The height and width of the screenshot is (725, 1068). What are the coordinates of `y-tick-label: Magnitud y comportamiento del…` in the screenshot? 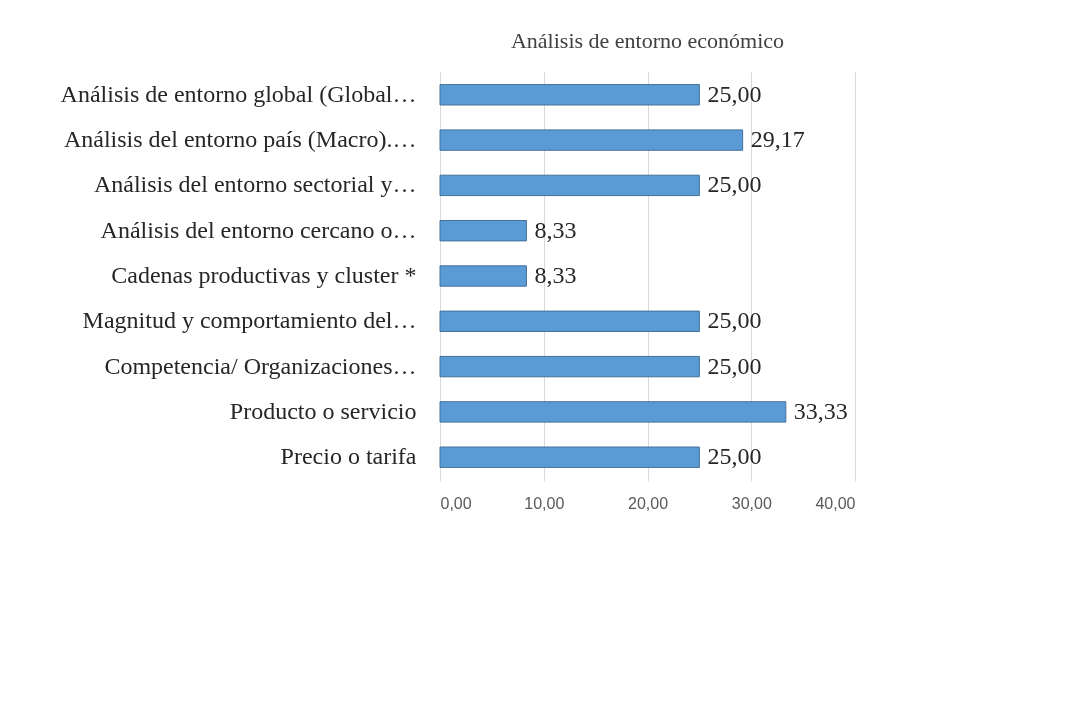 It's located at (249, 320).